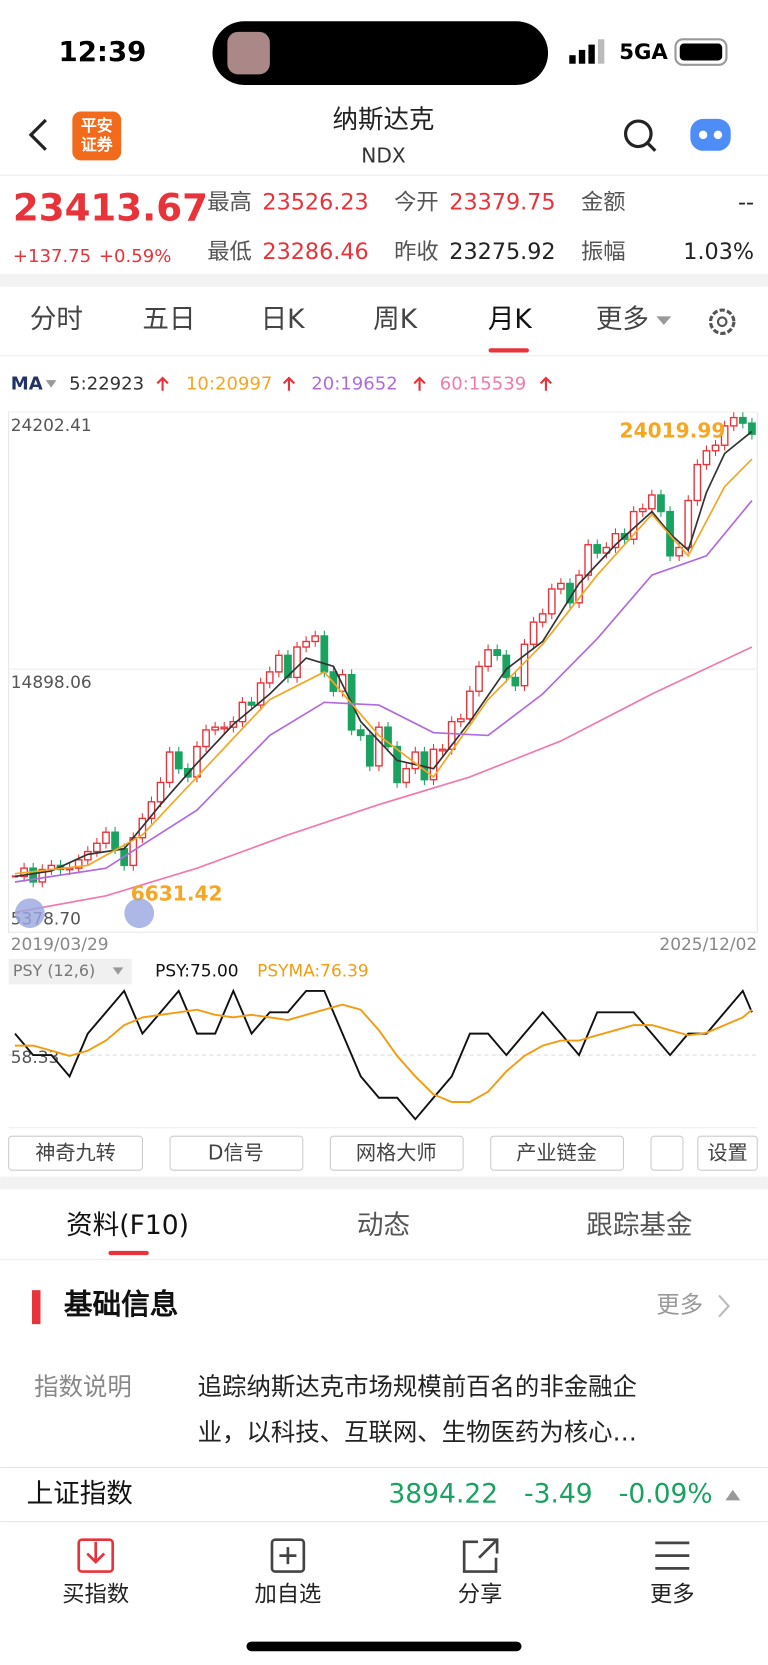  I want to click on ma-item: 20:19652, so click(354, 383).